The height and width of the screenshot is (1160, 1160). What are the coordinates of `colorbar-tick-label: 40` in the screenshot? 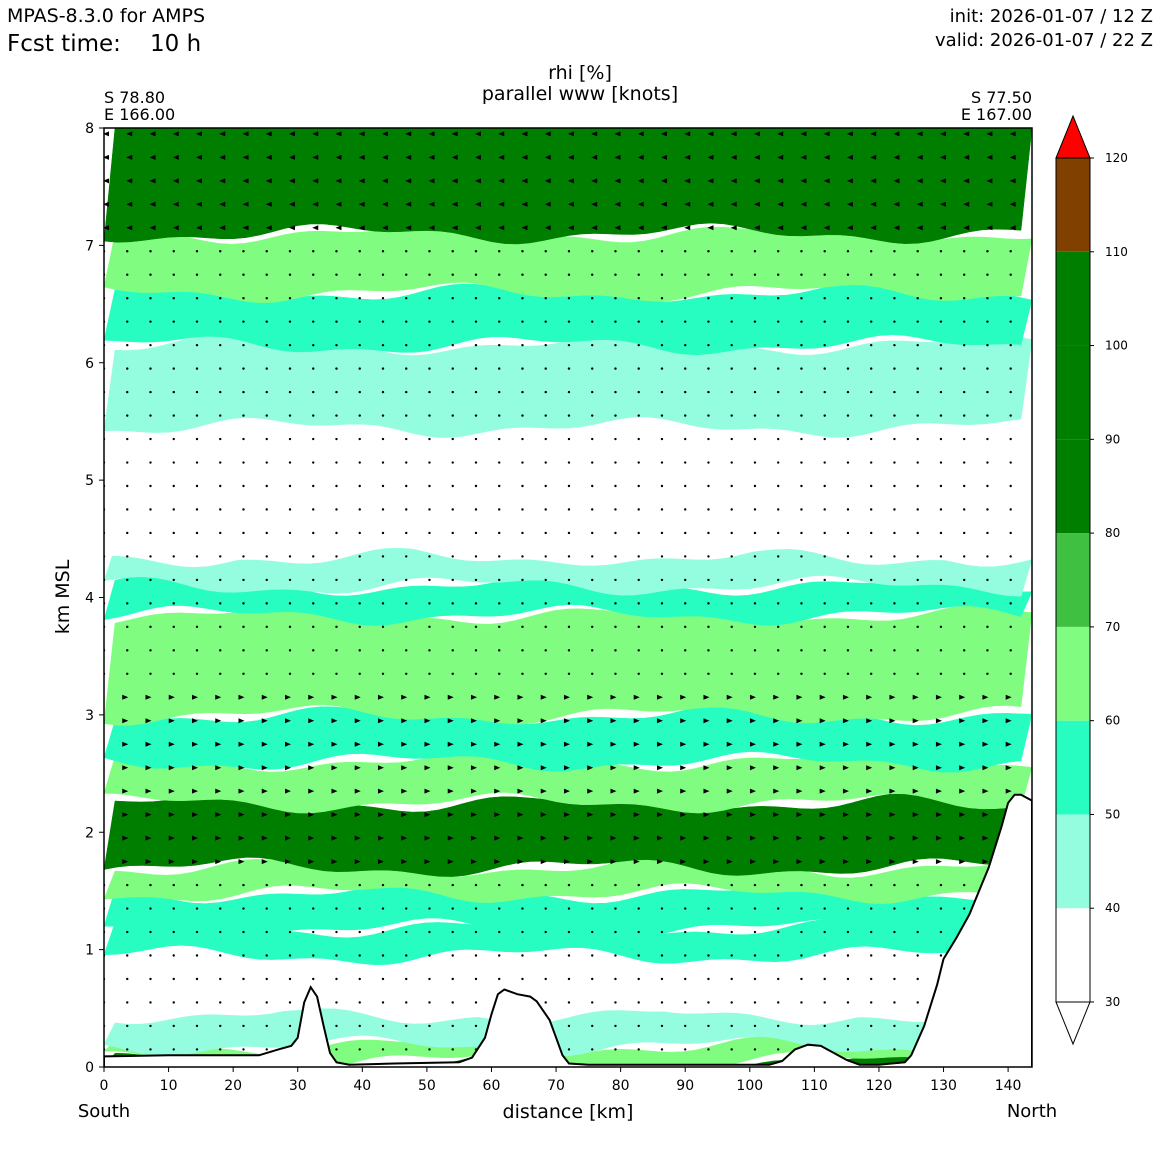 It's located at (1112, 908).